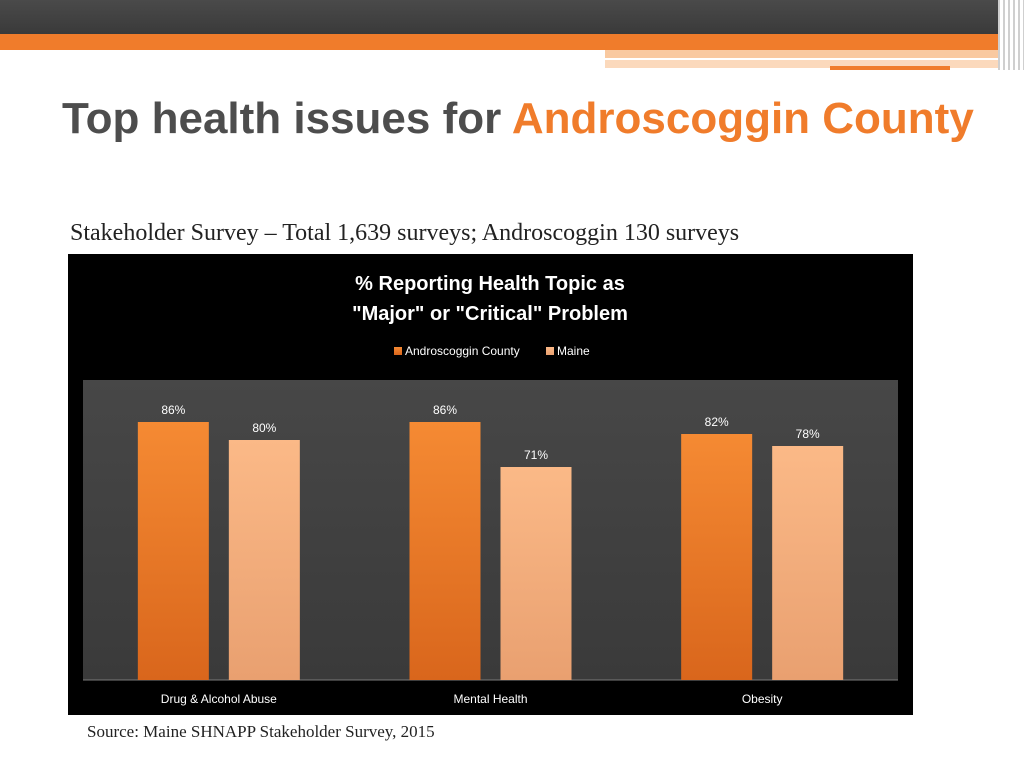  What do you see at coordinates (536, 455) in the screenshot?
I see `data-label-maine-2: 71%` at bounding box center [536, 455].